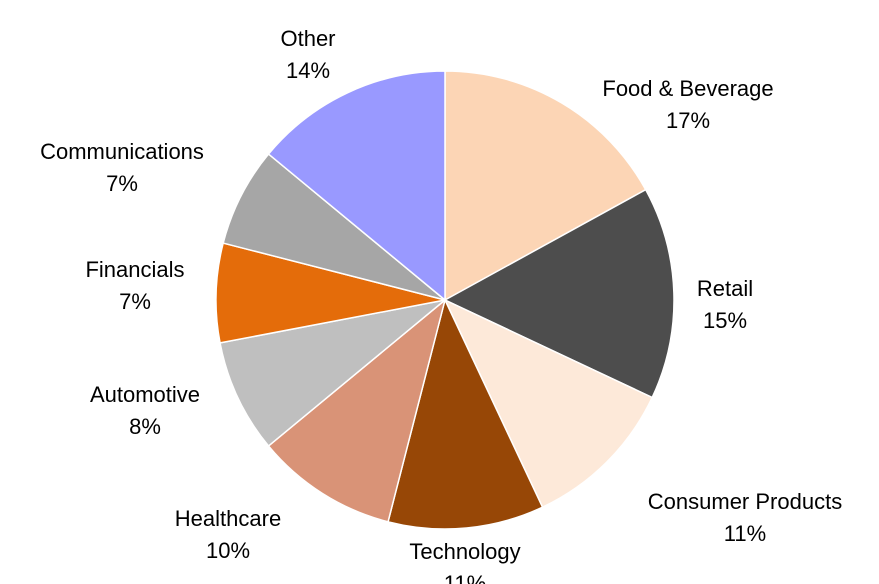 This screenshot has width=879, height=584. I want to click on slice-value-label: 14%, so click(308, 70).